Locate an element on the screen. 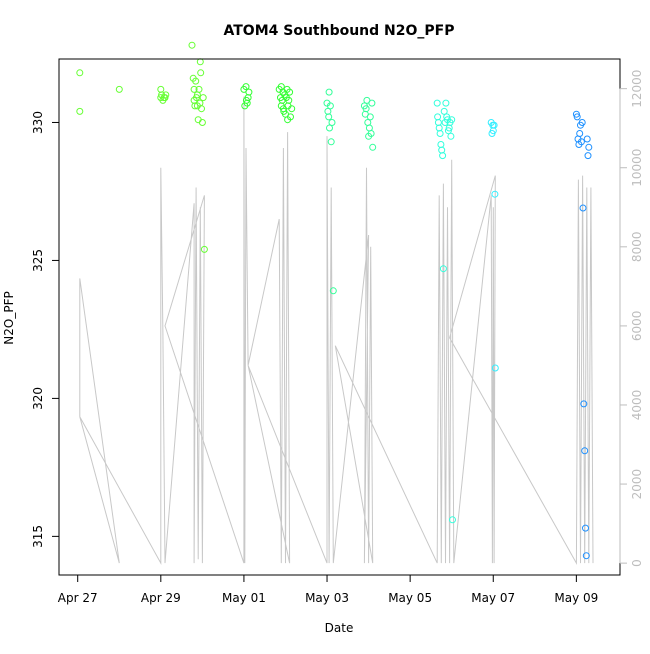 The width and height of the screenshot is (650, 654). y-tick-label: 315 is located at coordinates (38, 536).